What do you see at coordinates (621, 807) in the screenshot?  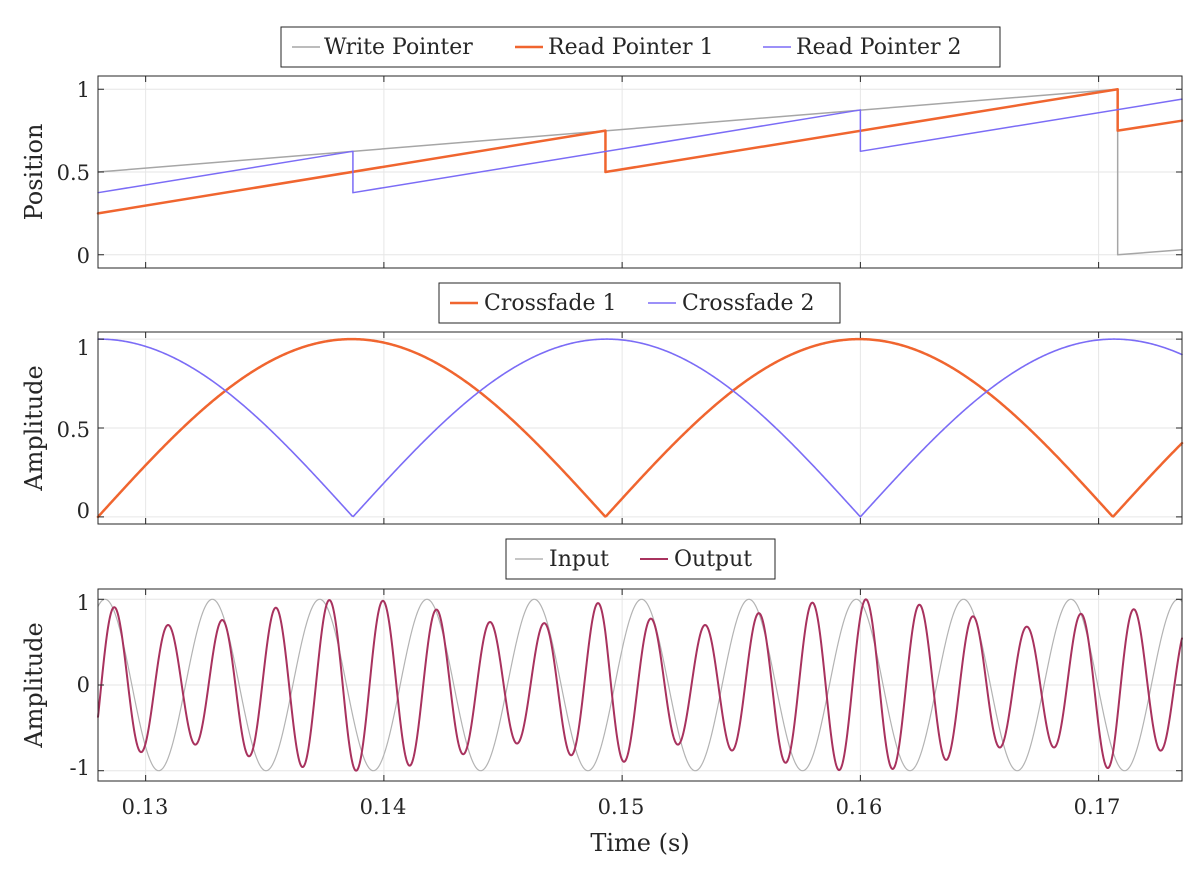 I see `x-tick-label: 0.15` at bounding box center [621, 807].